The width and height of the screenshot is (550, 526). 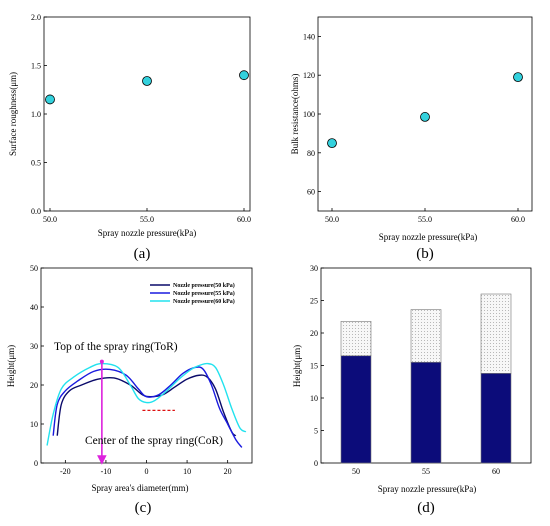 What do you see at coordinates (425, 254) in the screenshot?
I see `panel-b-label: (b)` at bounding box center [425, 254].